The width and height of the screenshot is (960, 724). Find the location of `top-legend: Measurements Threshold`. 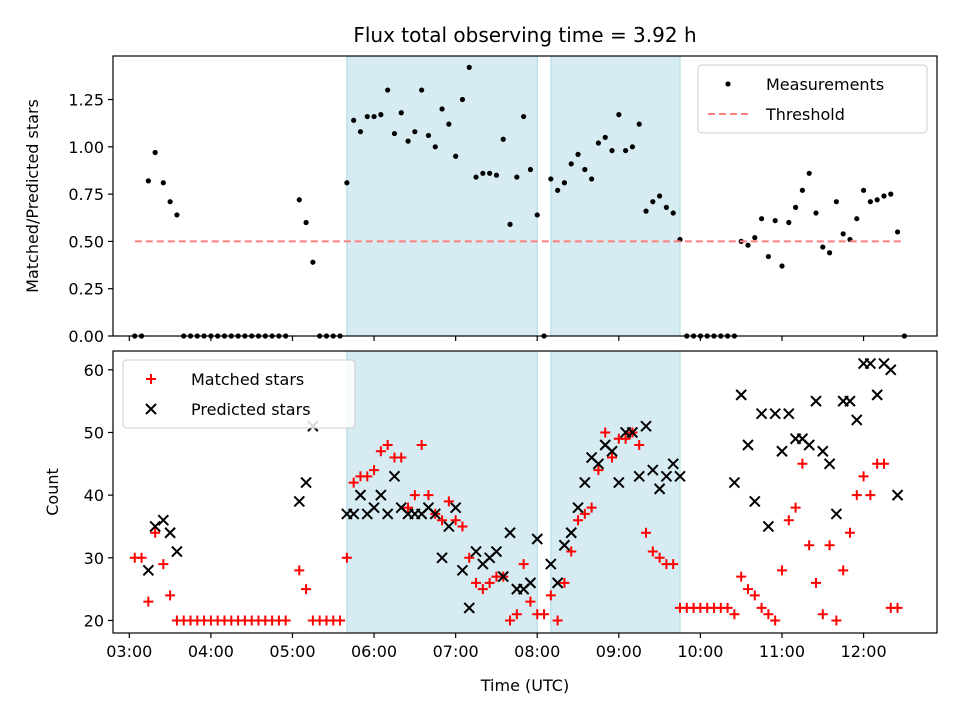

top-legend: Measurements Threshold is located at coordinates (812, 99).